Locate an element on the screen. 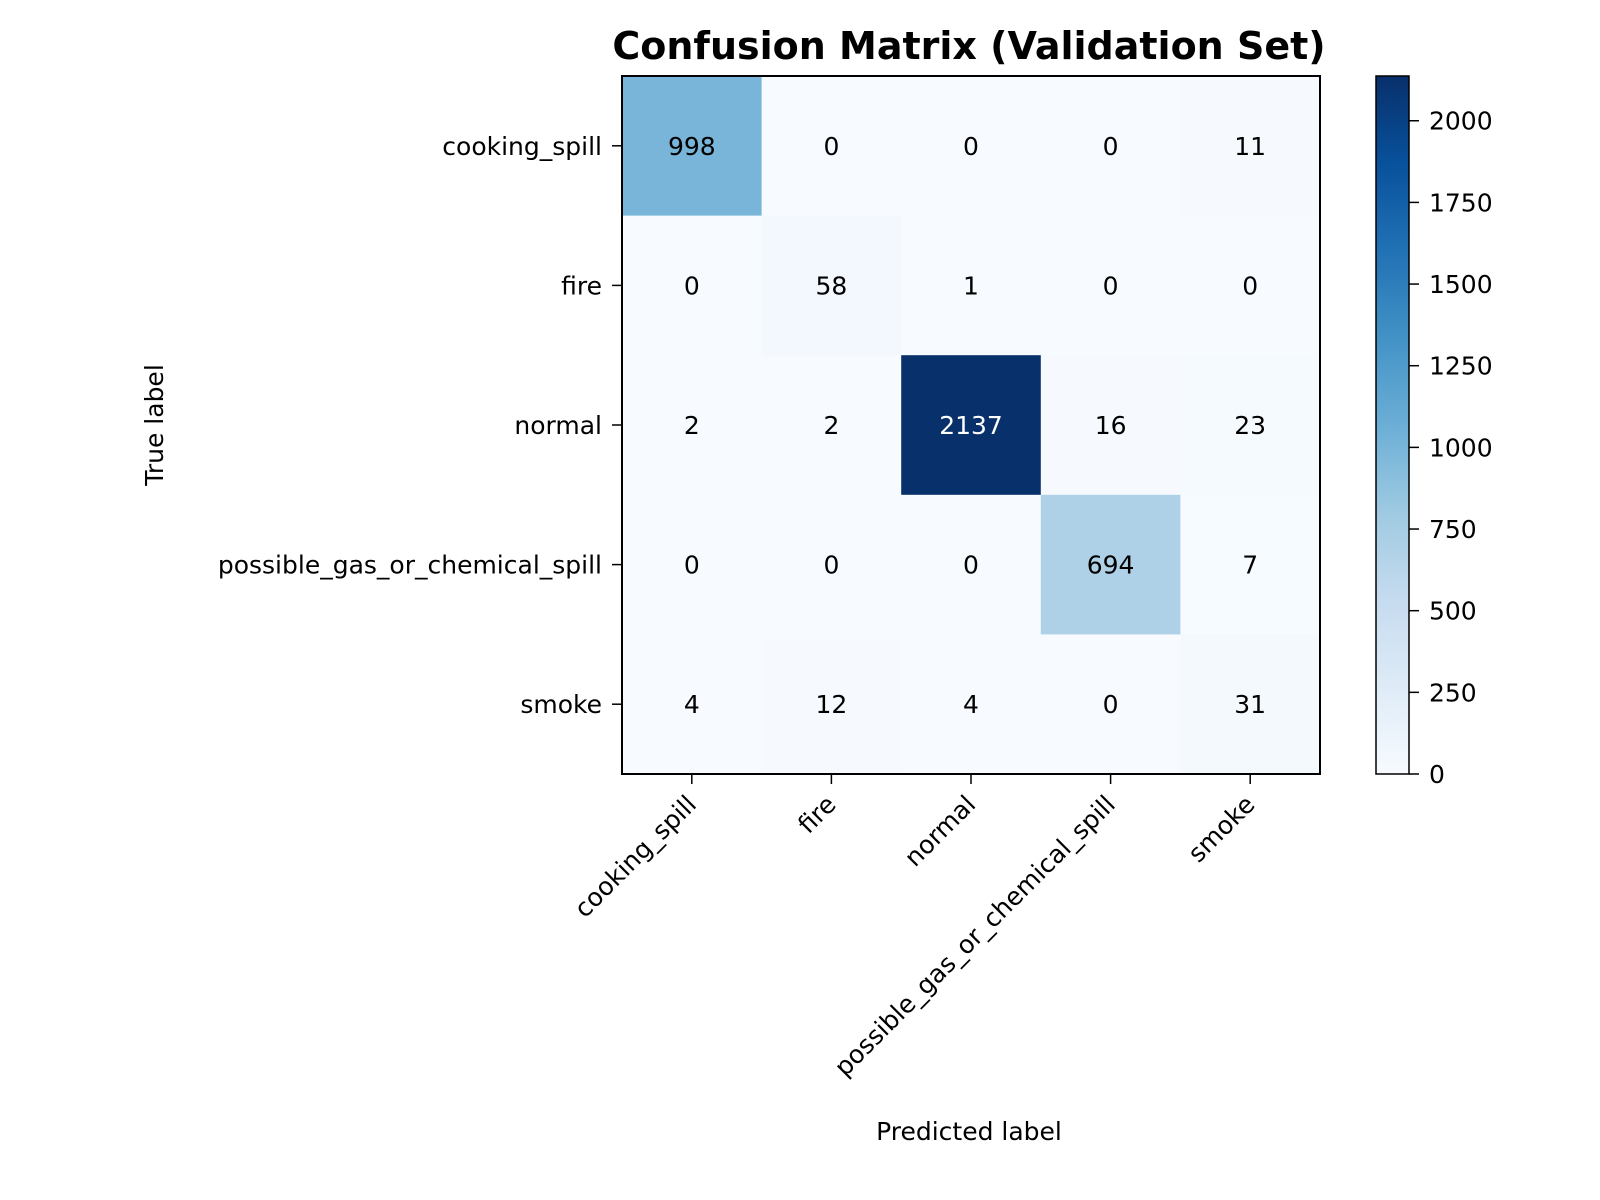 Image resolution: width=1600 pixels, height=1200 pixels. cell-value-label: 2137 is located at coordinates (971, 425).